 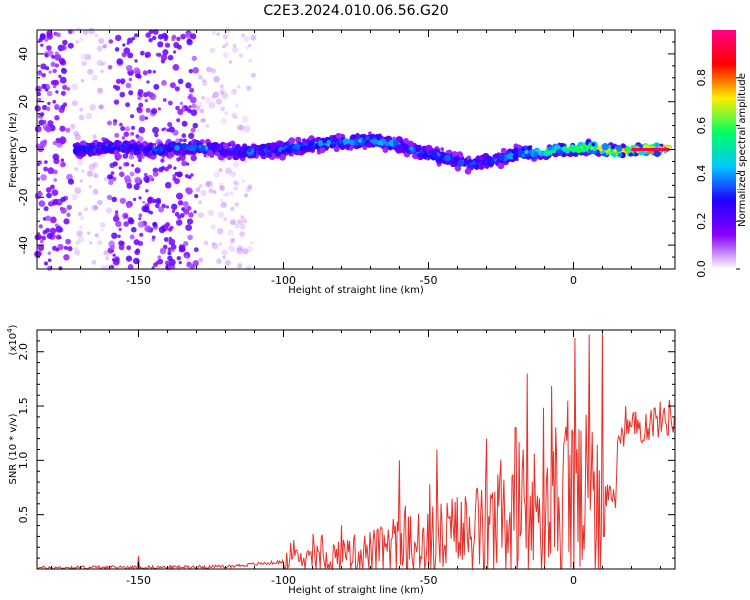 I want to click on y-tick-label: -20, so click(x=23, y=197).